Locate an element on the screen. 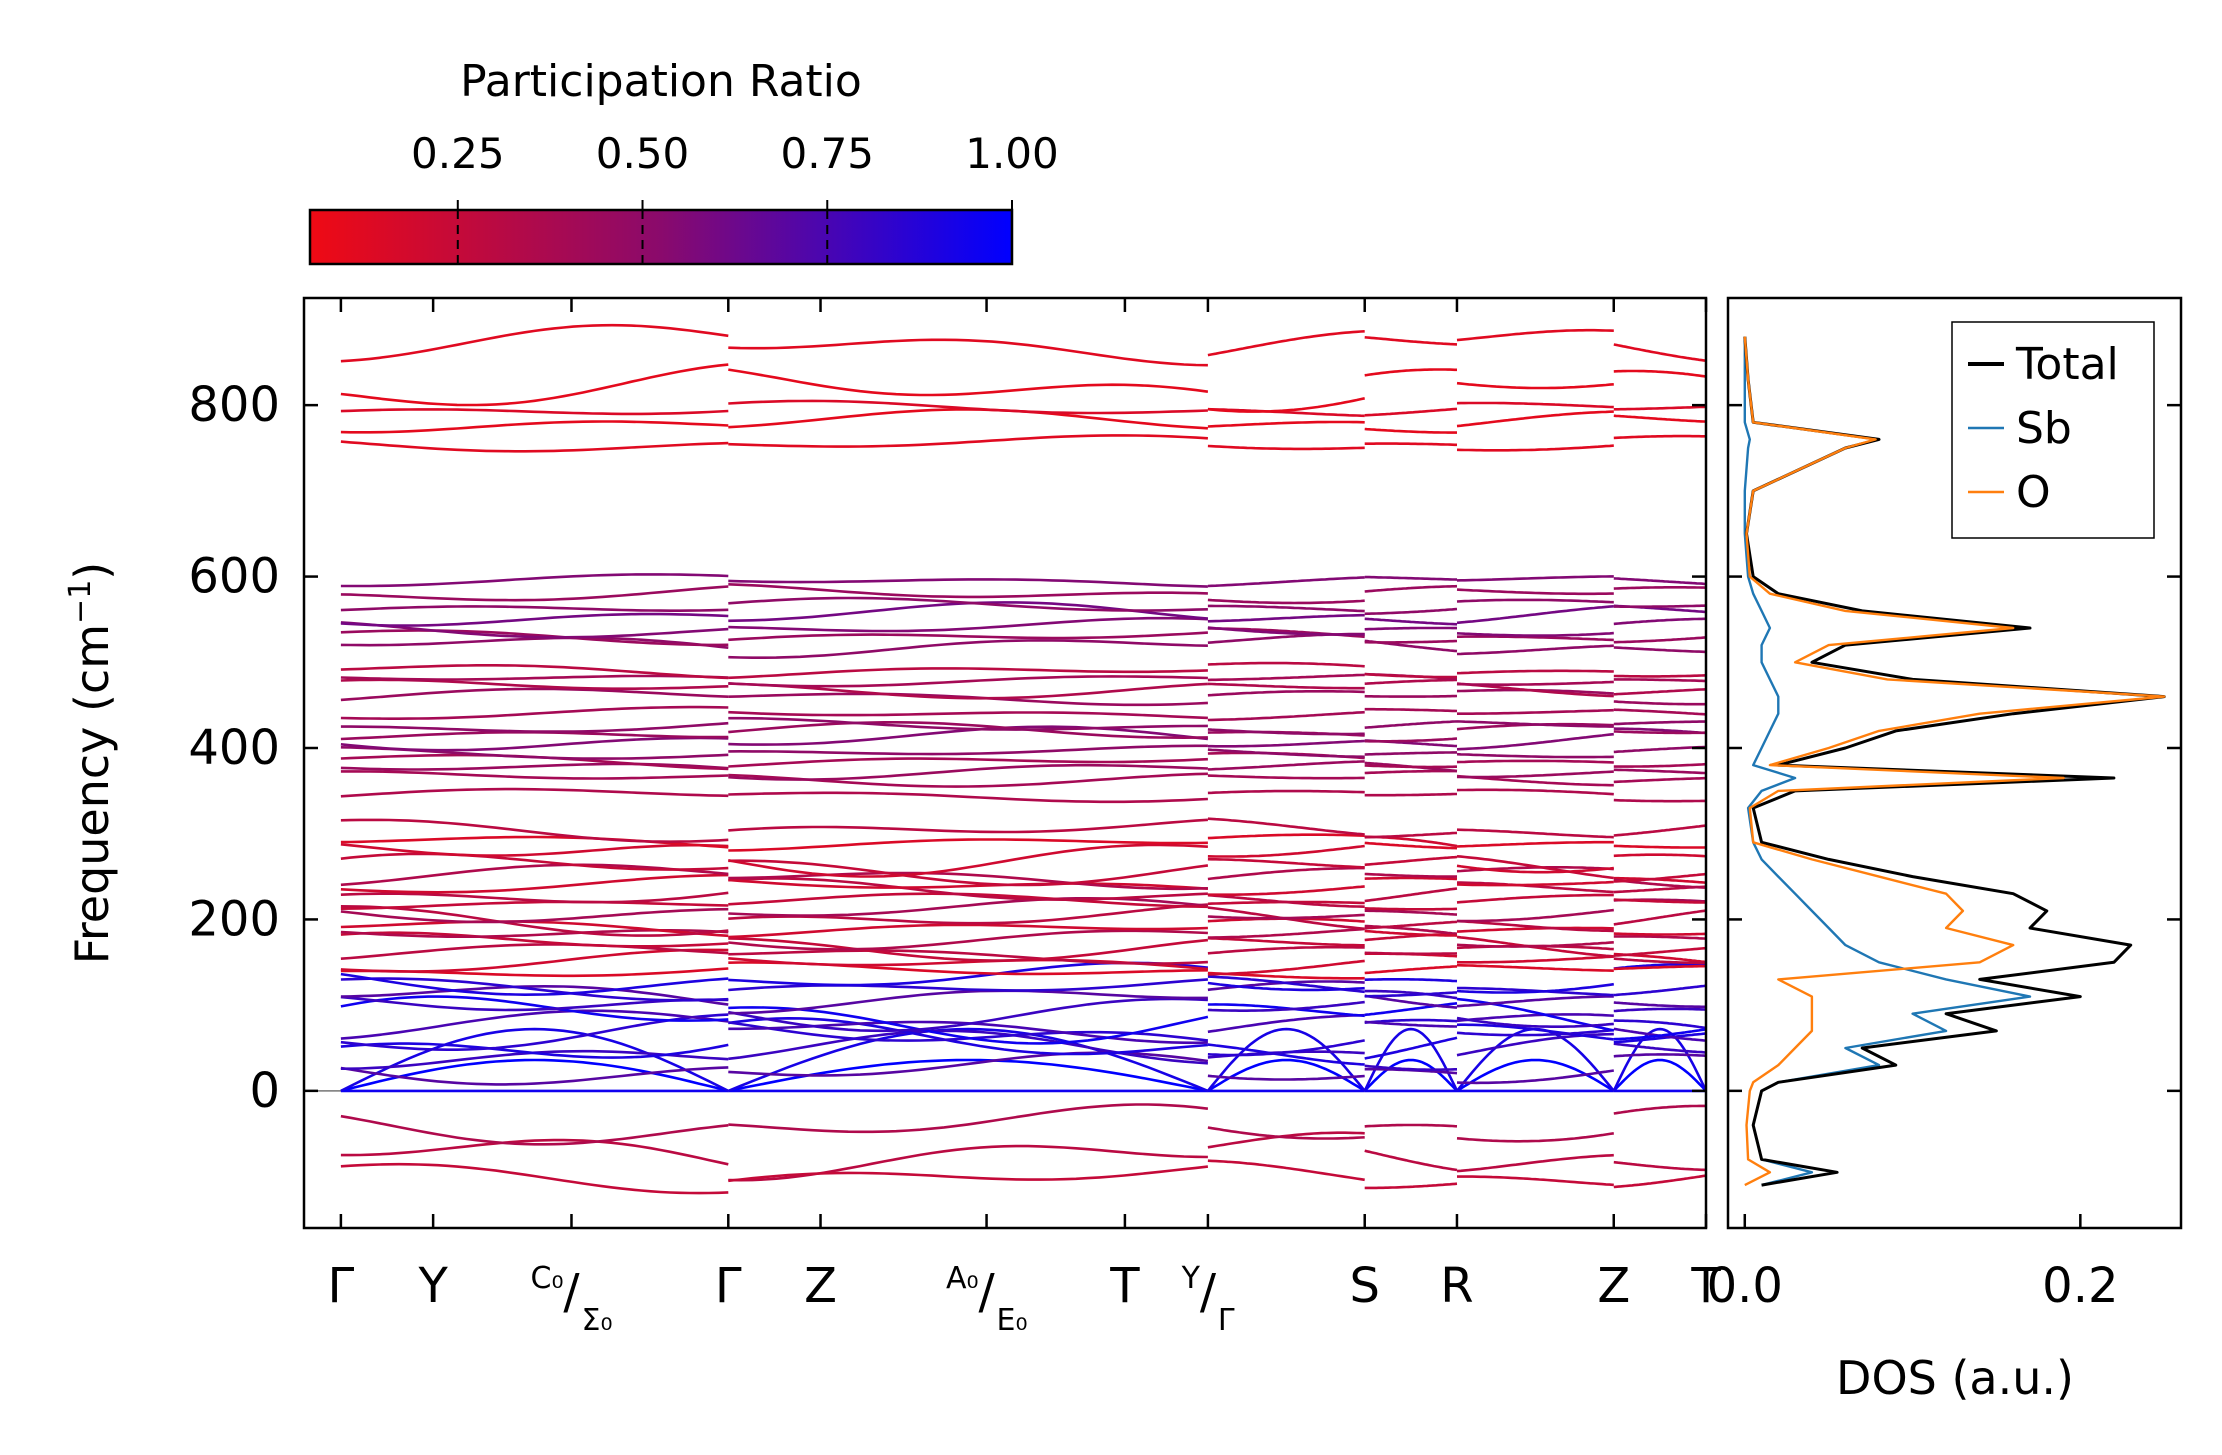 Image resolution: width=2222 pixels, height=1455 pixels. dos-x-tick-label: 0.0 is located at coordinates (1745, 1286).